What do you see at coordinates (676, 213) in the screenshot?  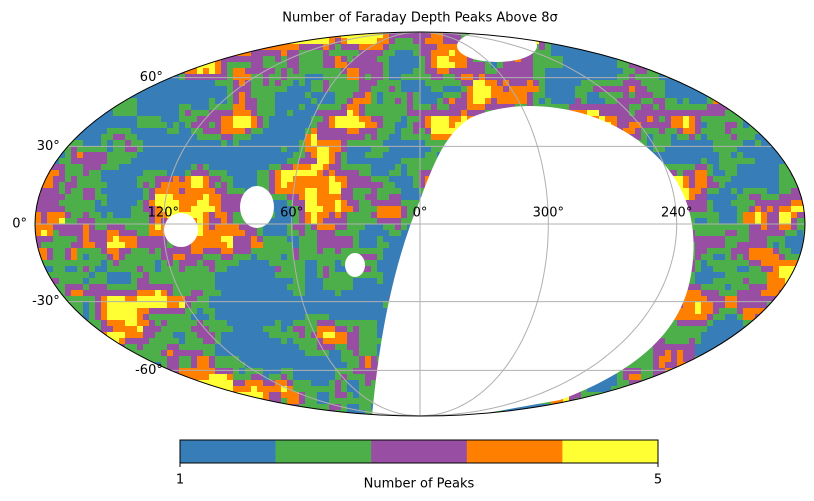 I see `lon-tick-label: 240°` at bounding box center [676, 213].